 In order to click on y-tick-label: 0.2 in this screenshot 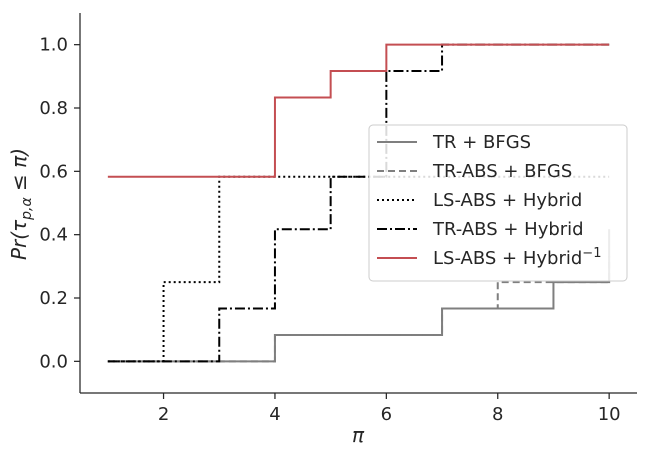, I will do `click(53, 298)`.